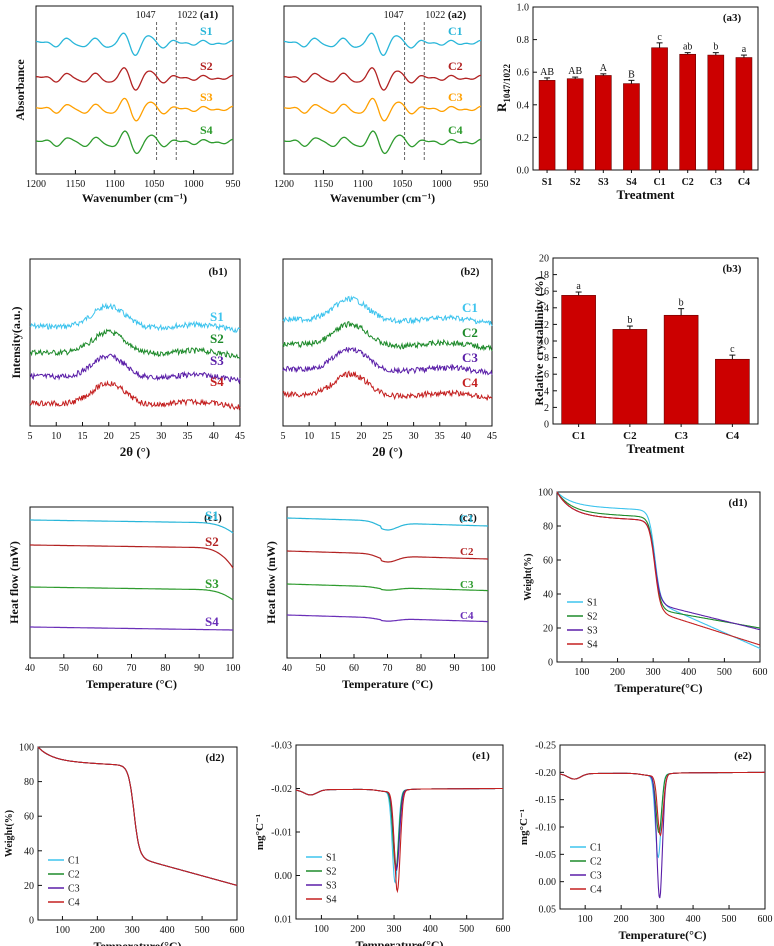 The height and width of the screenshot is (946, 774). What do you see at coordinates (134, 90) in the screenshot?
I see `a1-plot-frame` at bounding box center [134, 90].